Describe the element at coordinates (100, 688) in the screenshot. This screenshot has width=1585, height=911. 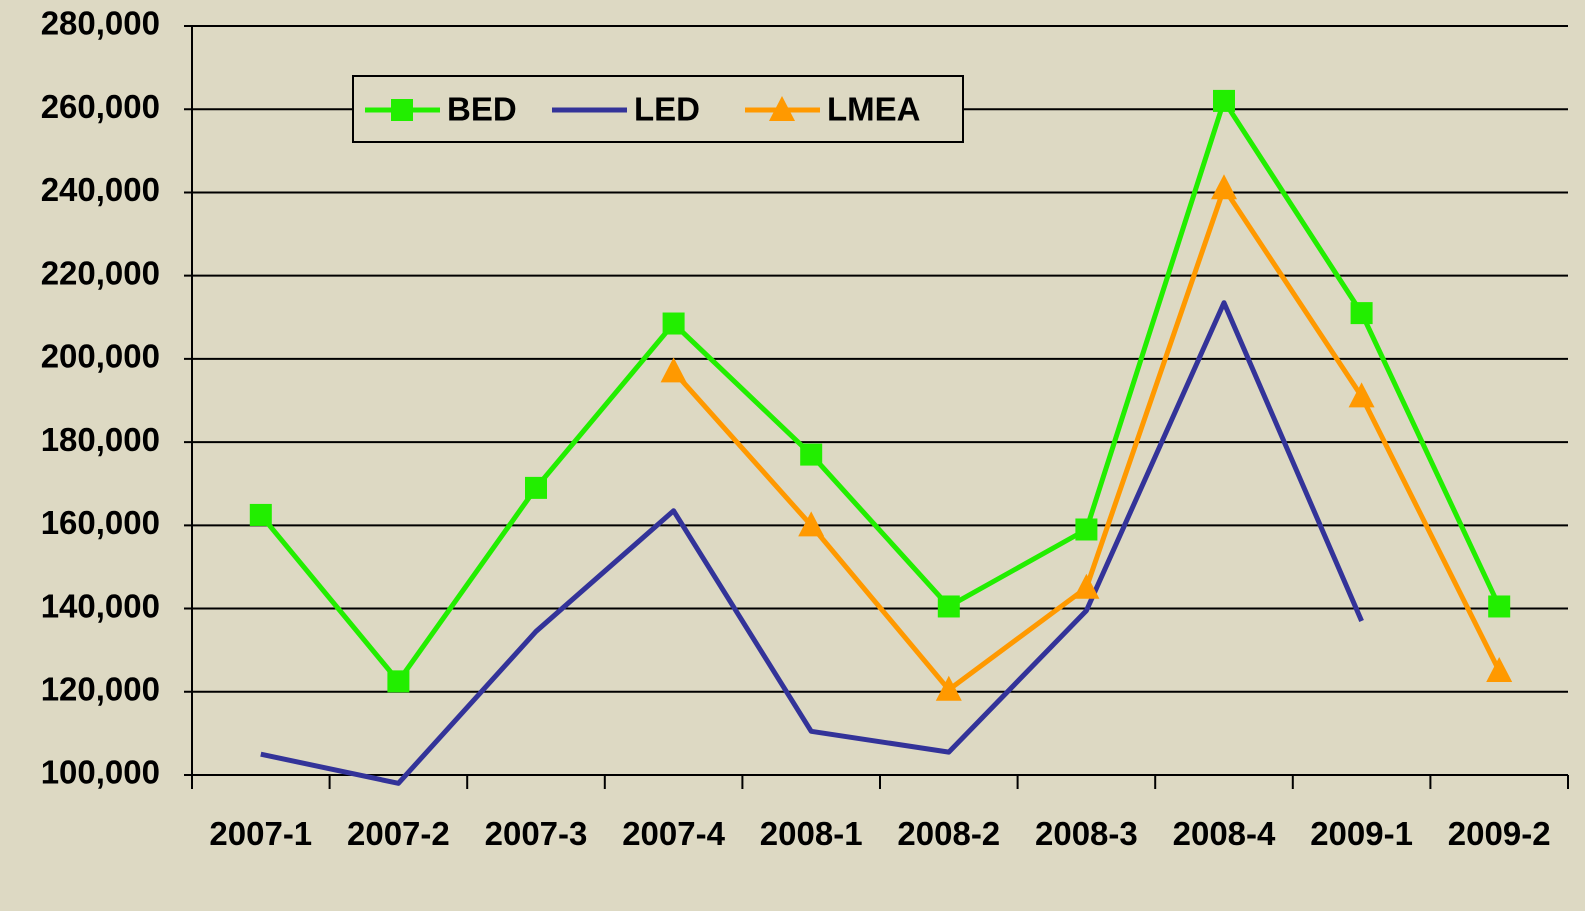
I see `y-tick-label: 120,000` at that location.